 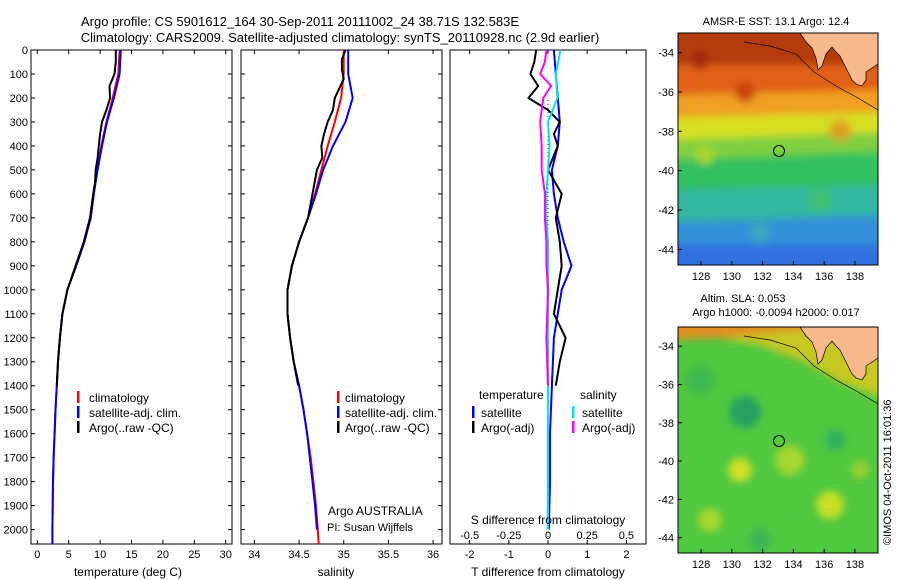 I want to click on legend-head-temperature: temperature, so click(x=511, y=395).